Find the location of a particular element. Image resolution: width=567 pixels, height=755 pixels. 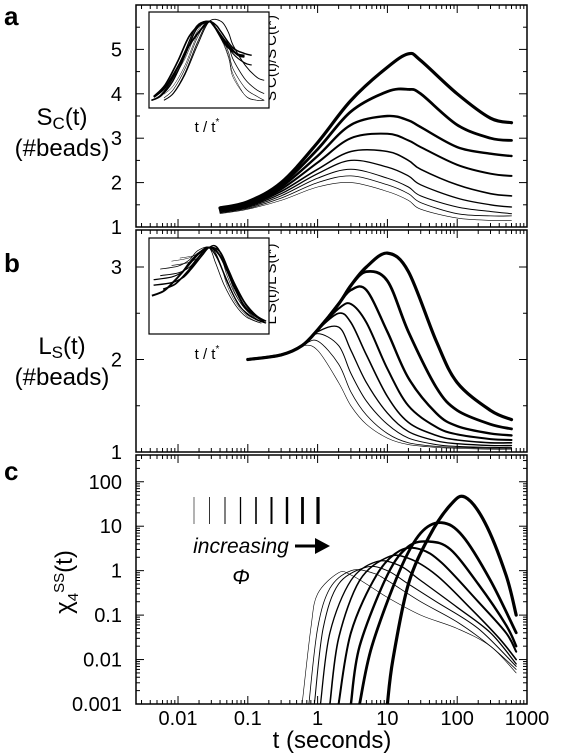

panel-a-curves is located at coordinates (366, 136).